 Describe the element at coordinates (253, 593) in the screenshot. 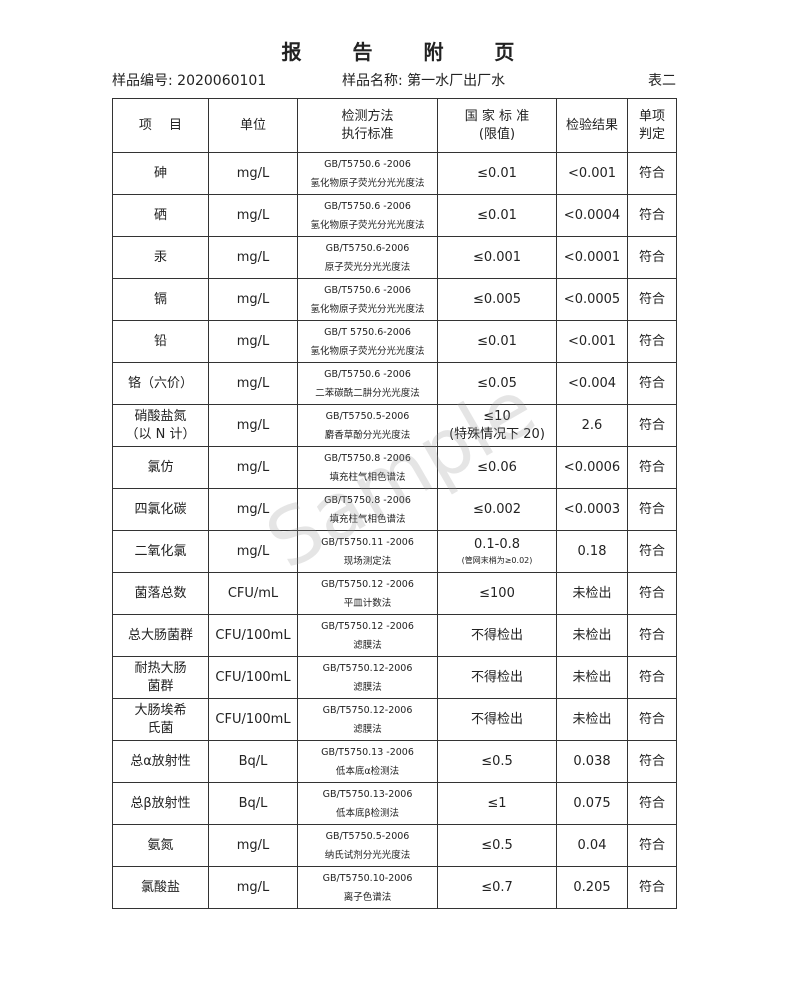

I see `unit-cell: CFU/mL` at that location.